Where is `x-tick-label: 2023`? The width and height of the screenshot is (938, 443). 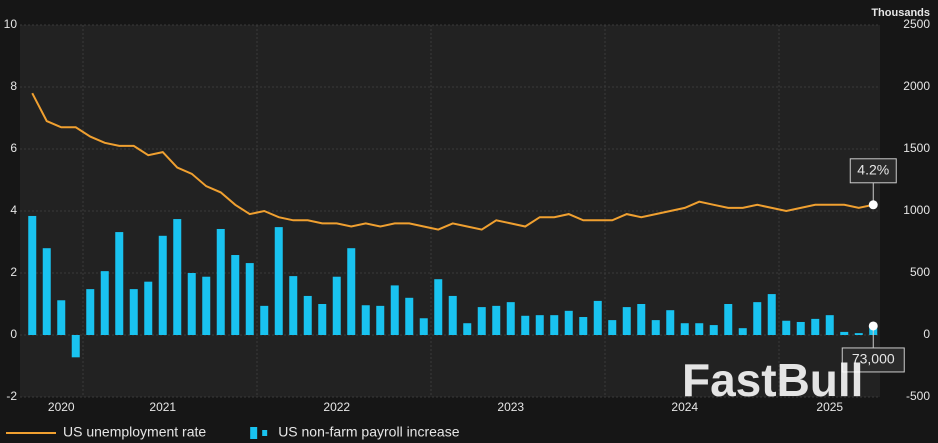
x-tick-label: 2023 is located at coordinates (510, 407).